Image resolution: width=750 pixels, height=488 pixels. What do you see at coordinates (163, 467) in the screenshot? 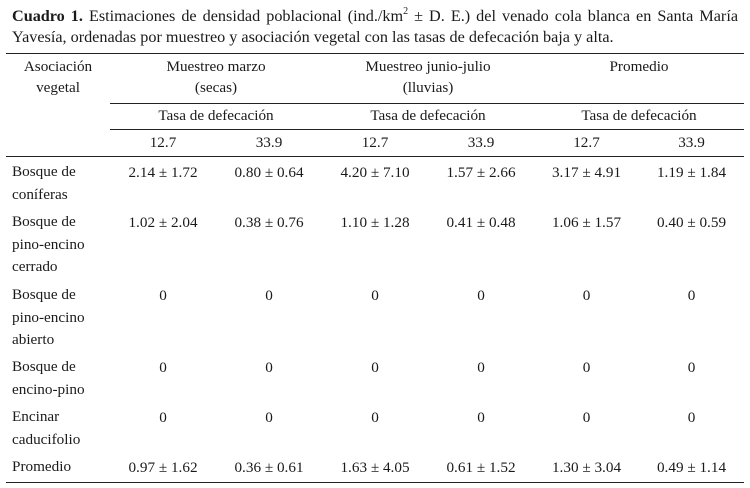
I see `table-cell: 0.97 ± 1.62` at bounding box center [163, 467].